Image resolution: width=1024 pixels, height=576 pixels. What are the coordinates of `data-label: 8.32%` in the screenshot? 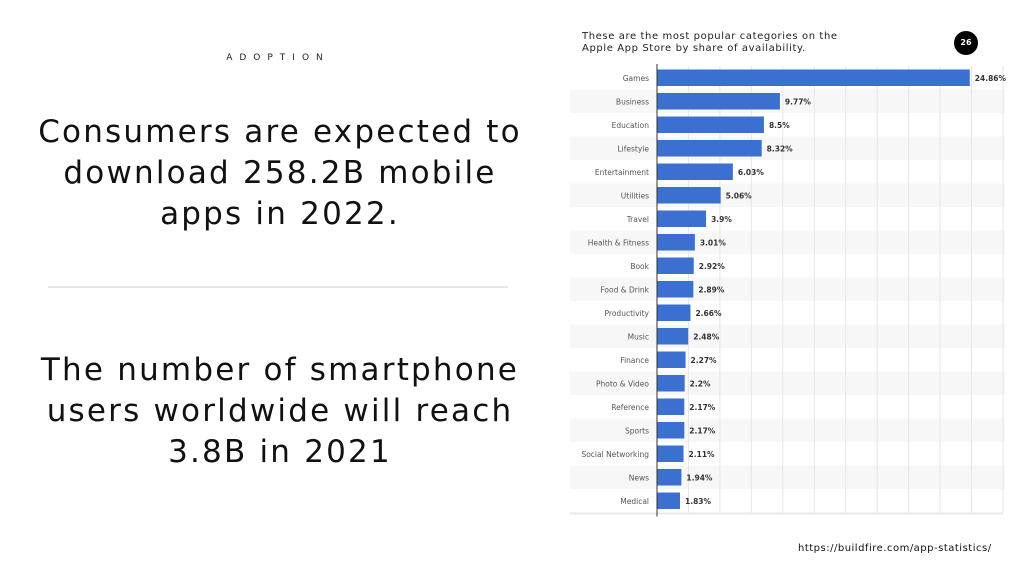 It's located at (780, 148).